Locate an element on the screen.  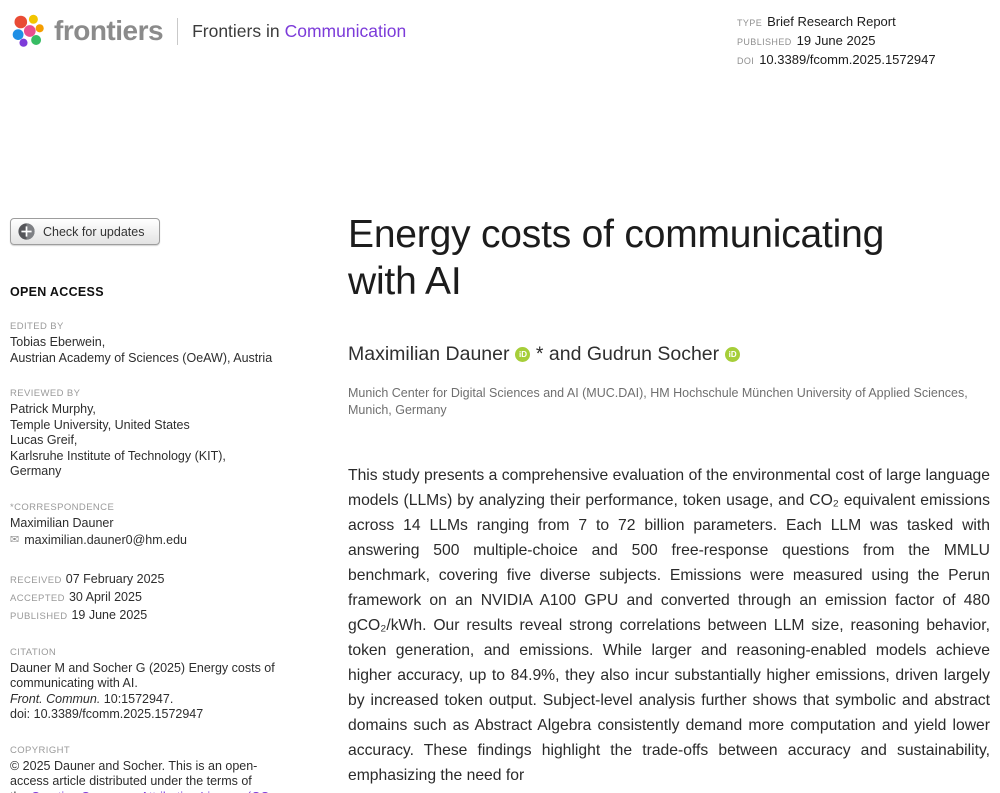
meta-type-value: Brief Research Report is located at coordinates (831, 21).